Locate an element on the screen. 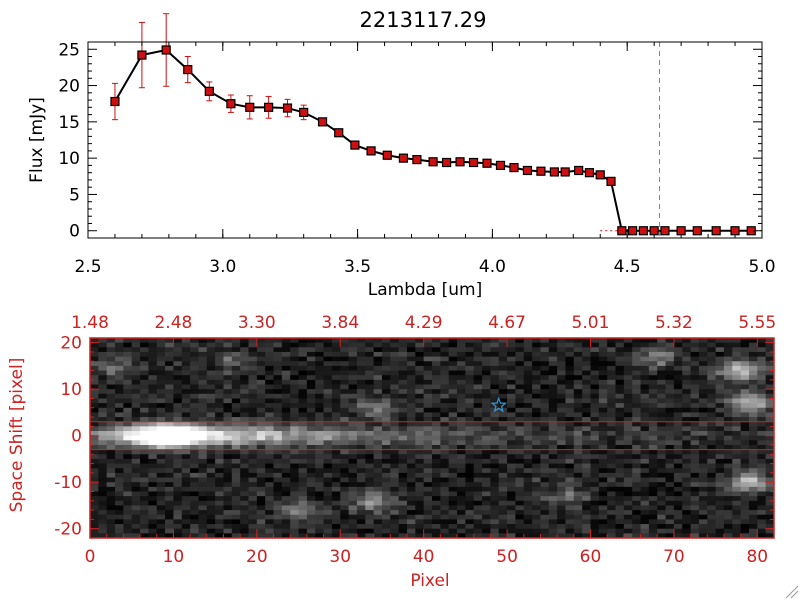 This screenshot has width=800, height=600. x-tick-label: 60 is located at coordinates (591, 557).